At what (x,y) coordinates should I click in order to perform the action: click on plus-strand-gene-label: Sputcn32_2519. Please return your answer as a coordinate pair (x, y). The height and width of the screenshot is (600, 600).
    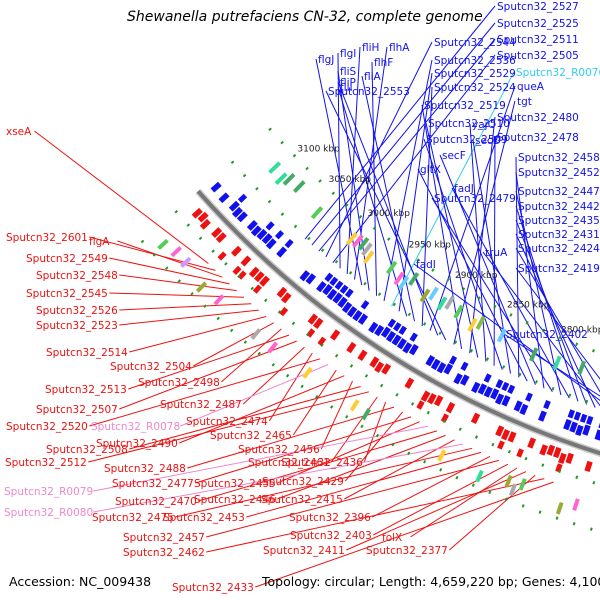
    Looking at the image, I should click on (465, 106).